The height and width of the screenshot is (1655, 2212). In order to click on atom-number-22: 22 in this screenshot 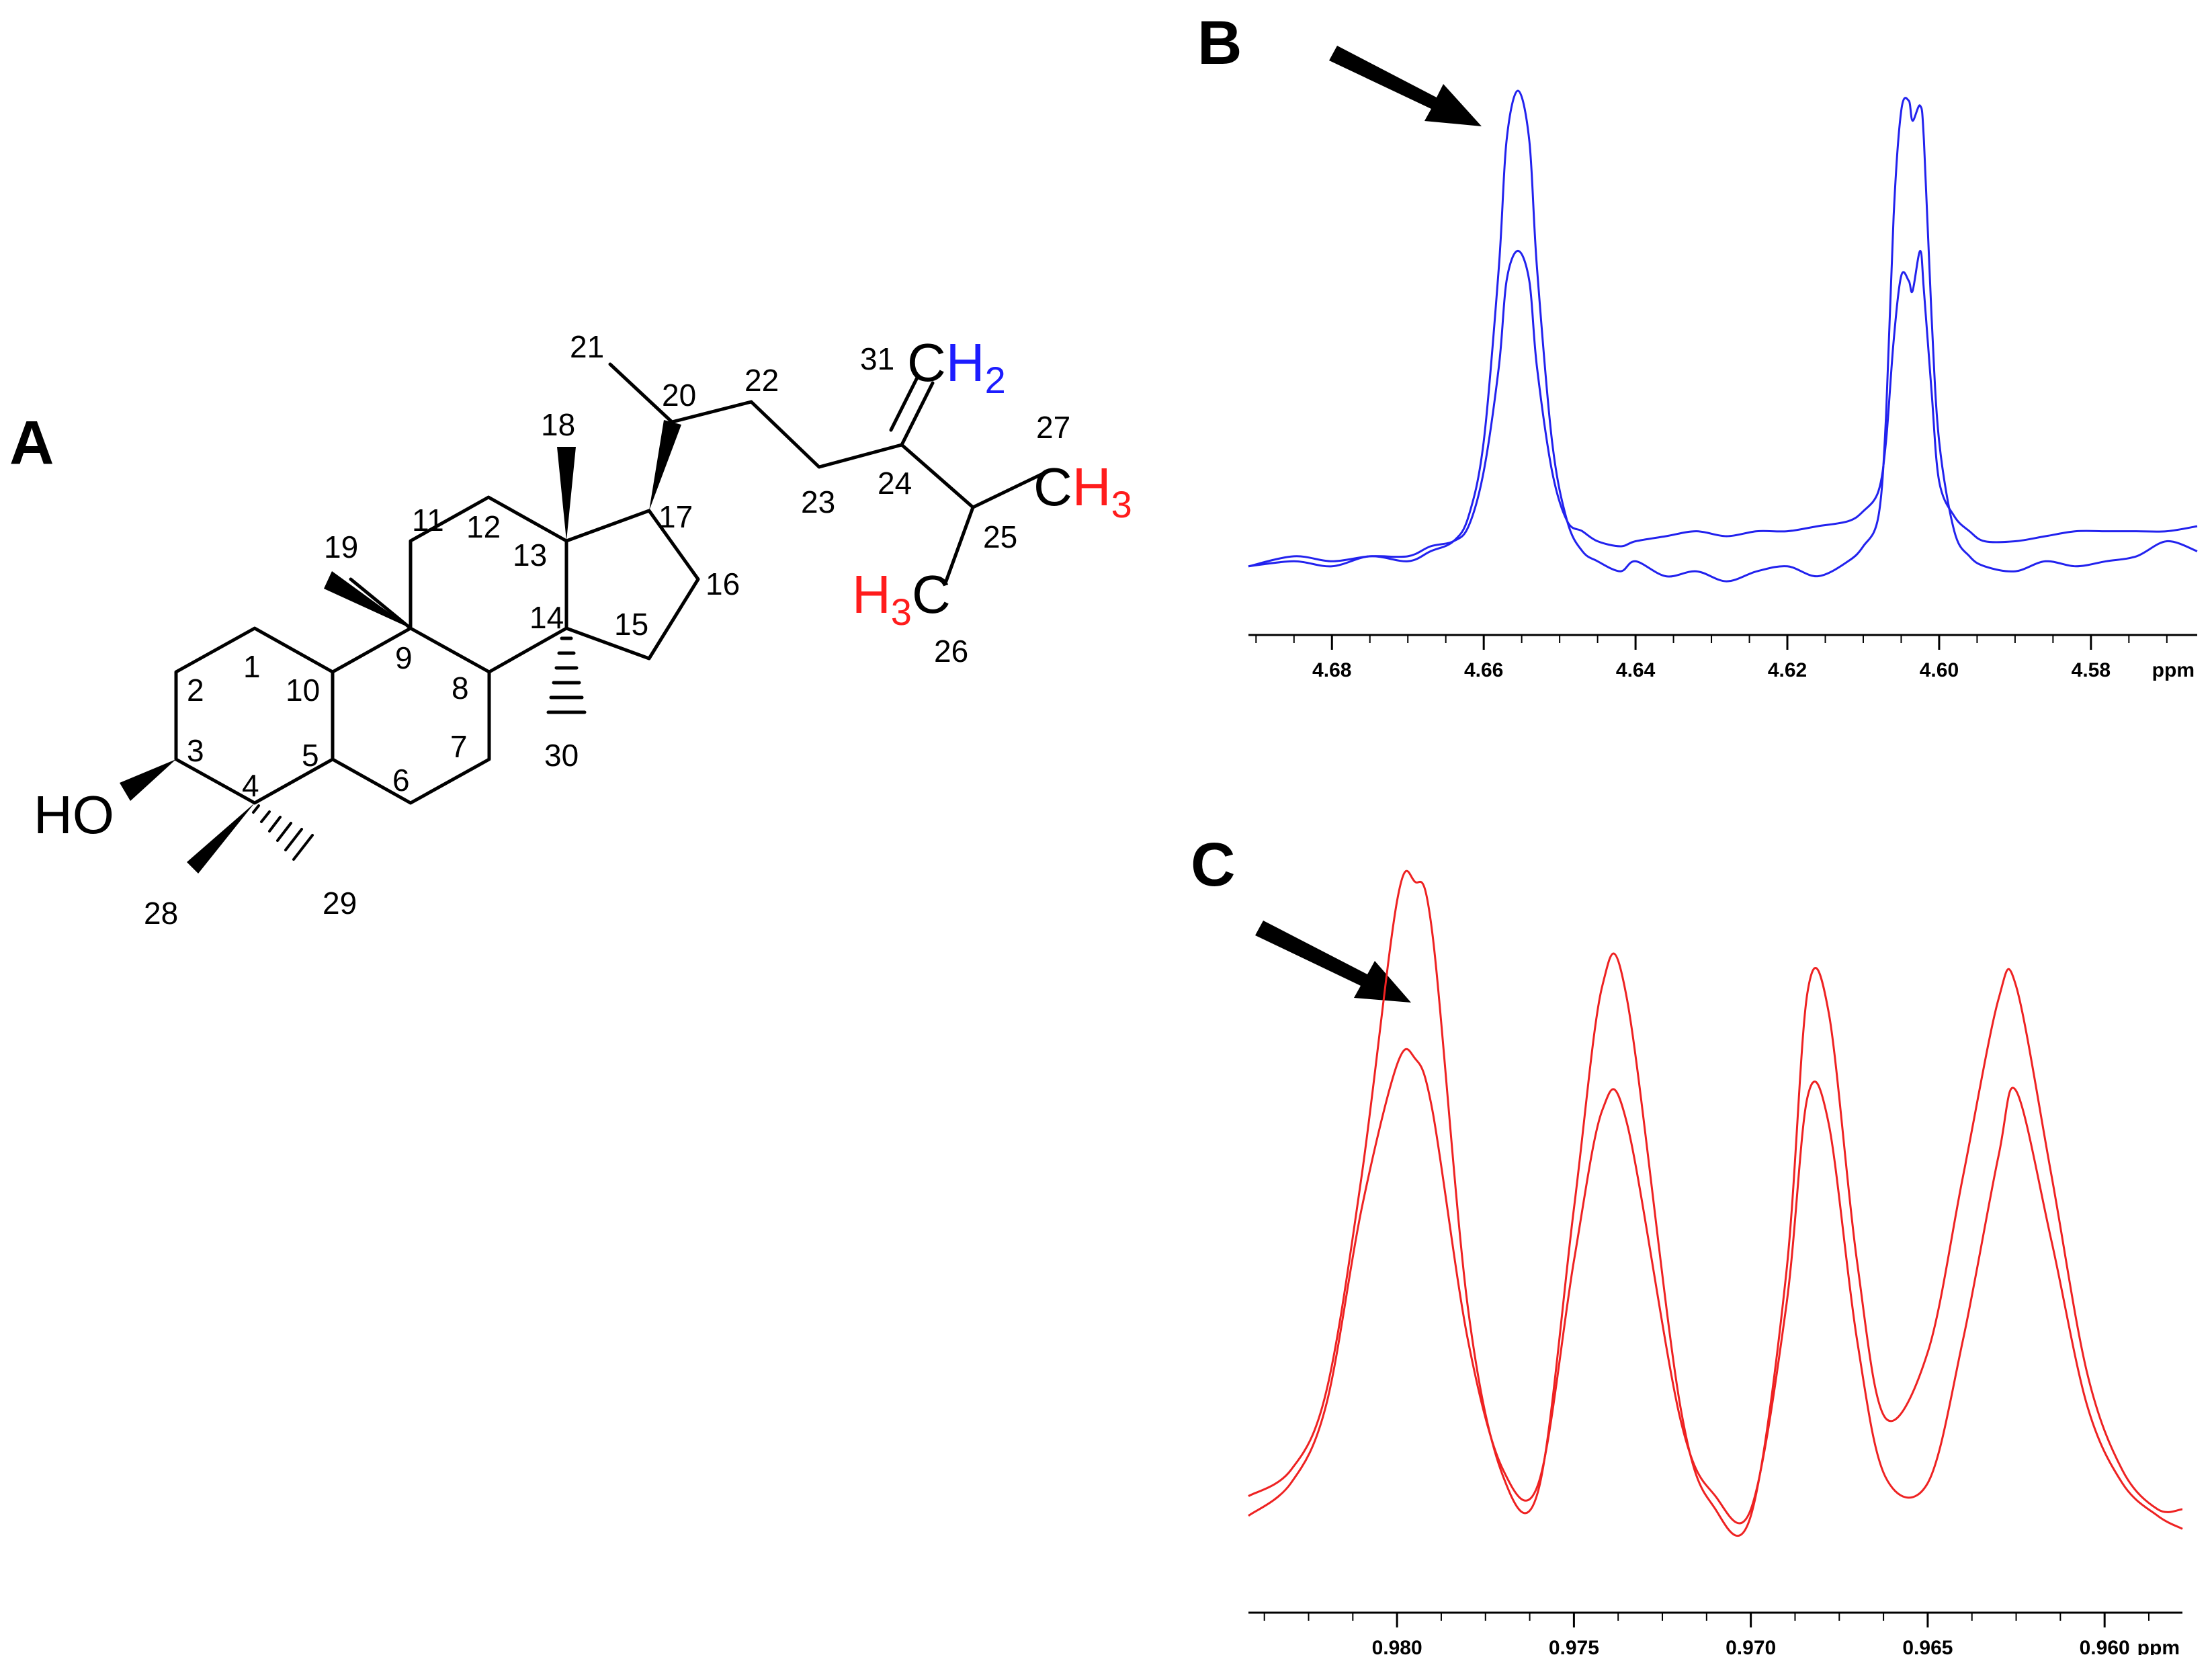, I will do `click(762, 380)`.